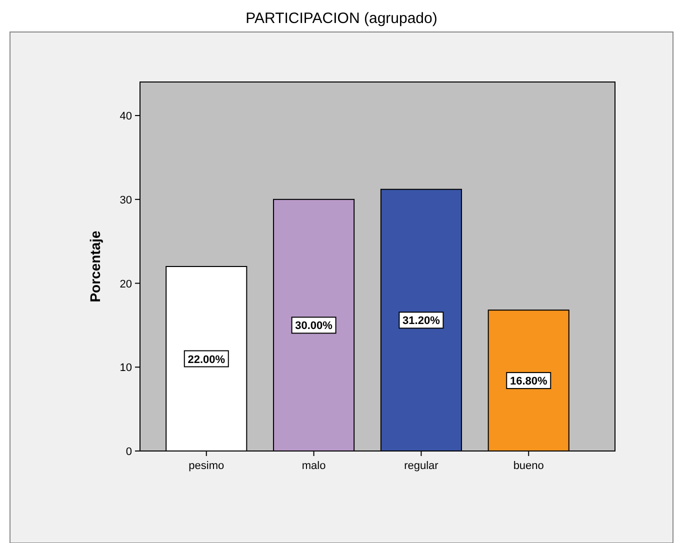 The image size is (683, 543). Describe the element at coordinates (126, 284) in the screenshot. I see `y-tick-label: 20` at that location.